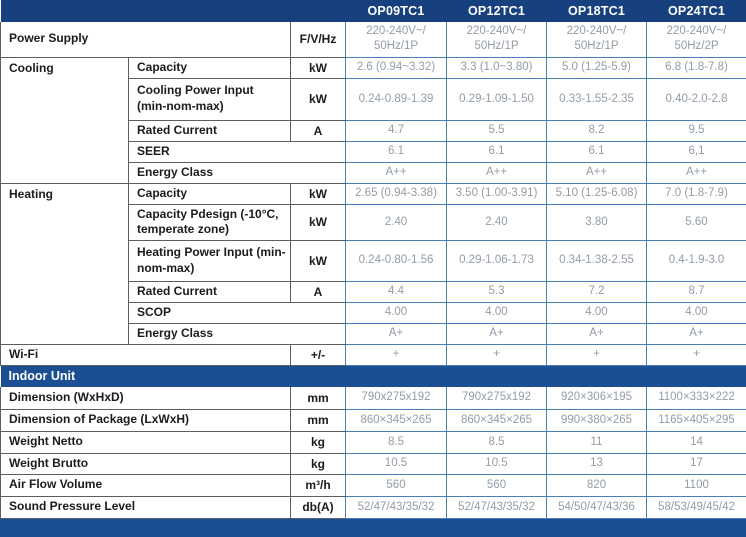 The height and width of the screenshot is (537, 746). Describe the element at coordinates (496, 68) in the screenshot. I see `value-cell: 3.3 (1.0~3.80)` at that location.